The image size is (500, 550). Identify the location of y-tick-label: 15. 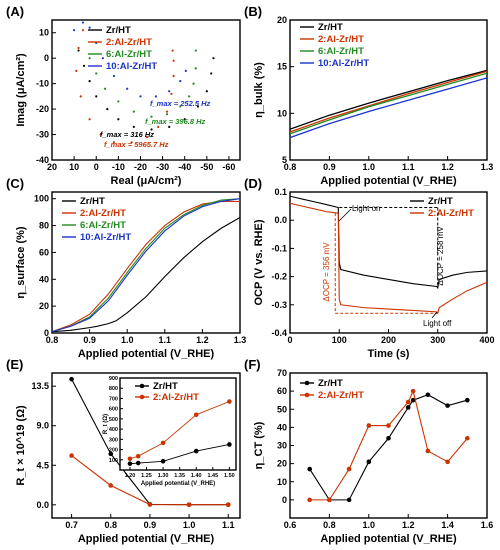
(282, 67).